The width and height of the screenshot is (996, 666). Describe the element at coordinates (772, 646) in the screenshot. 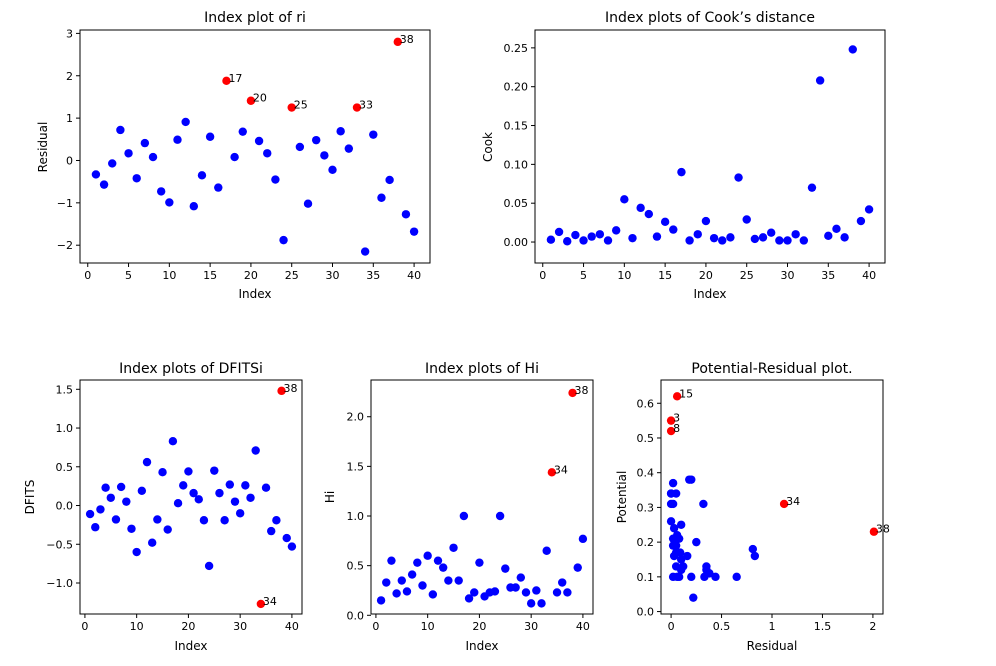

I see `x-axis-label: Residual` at that location.